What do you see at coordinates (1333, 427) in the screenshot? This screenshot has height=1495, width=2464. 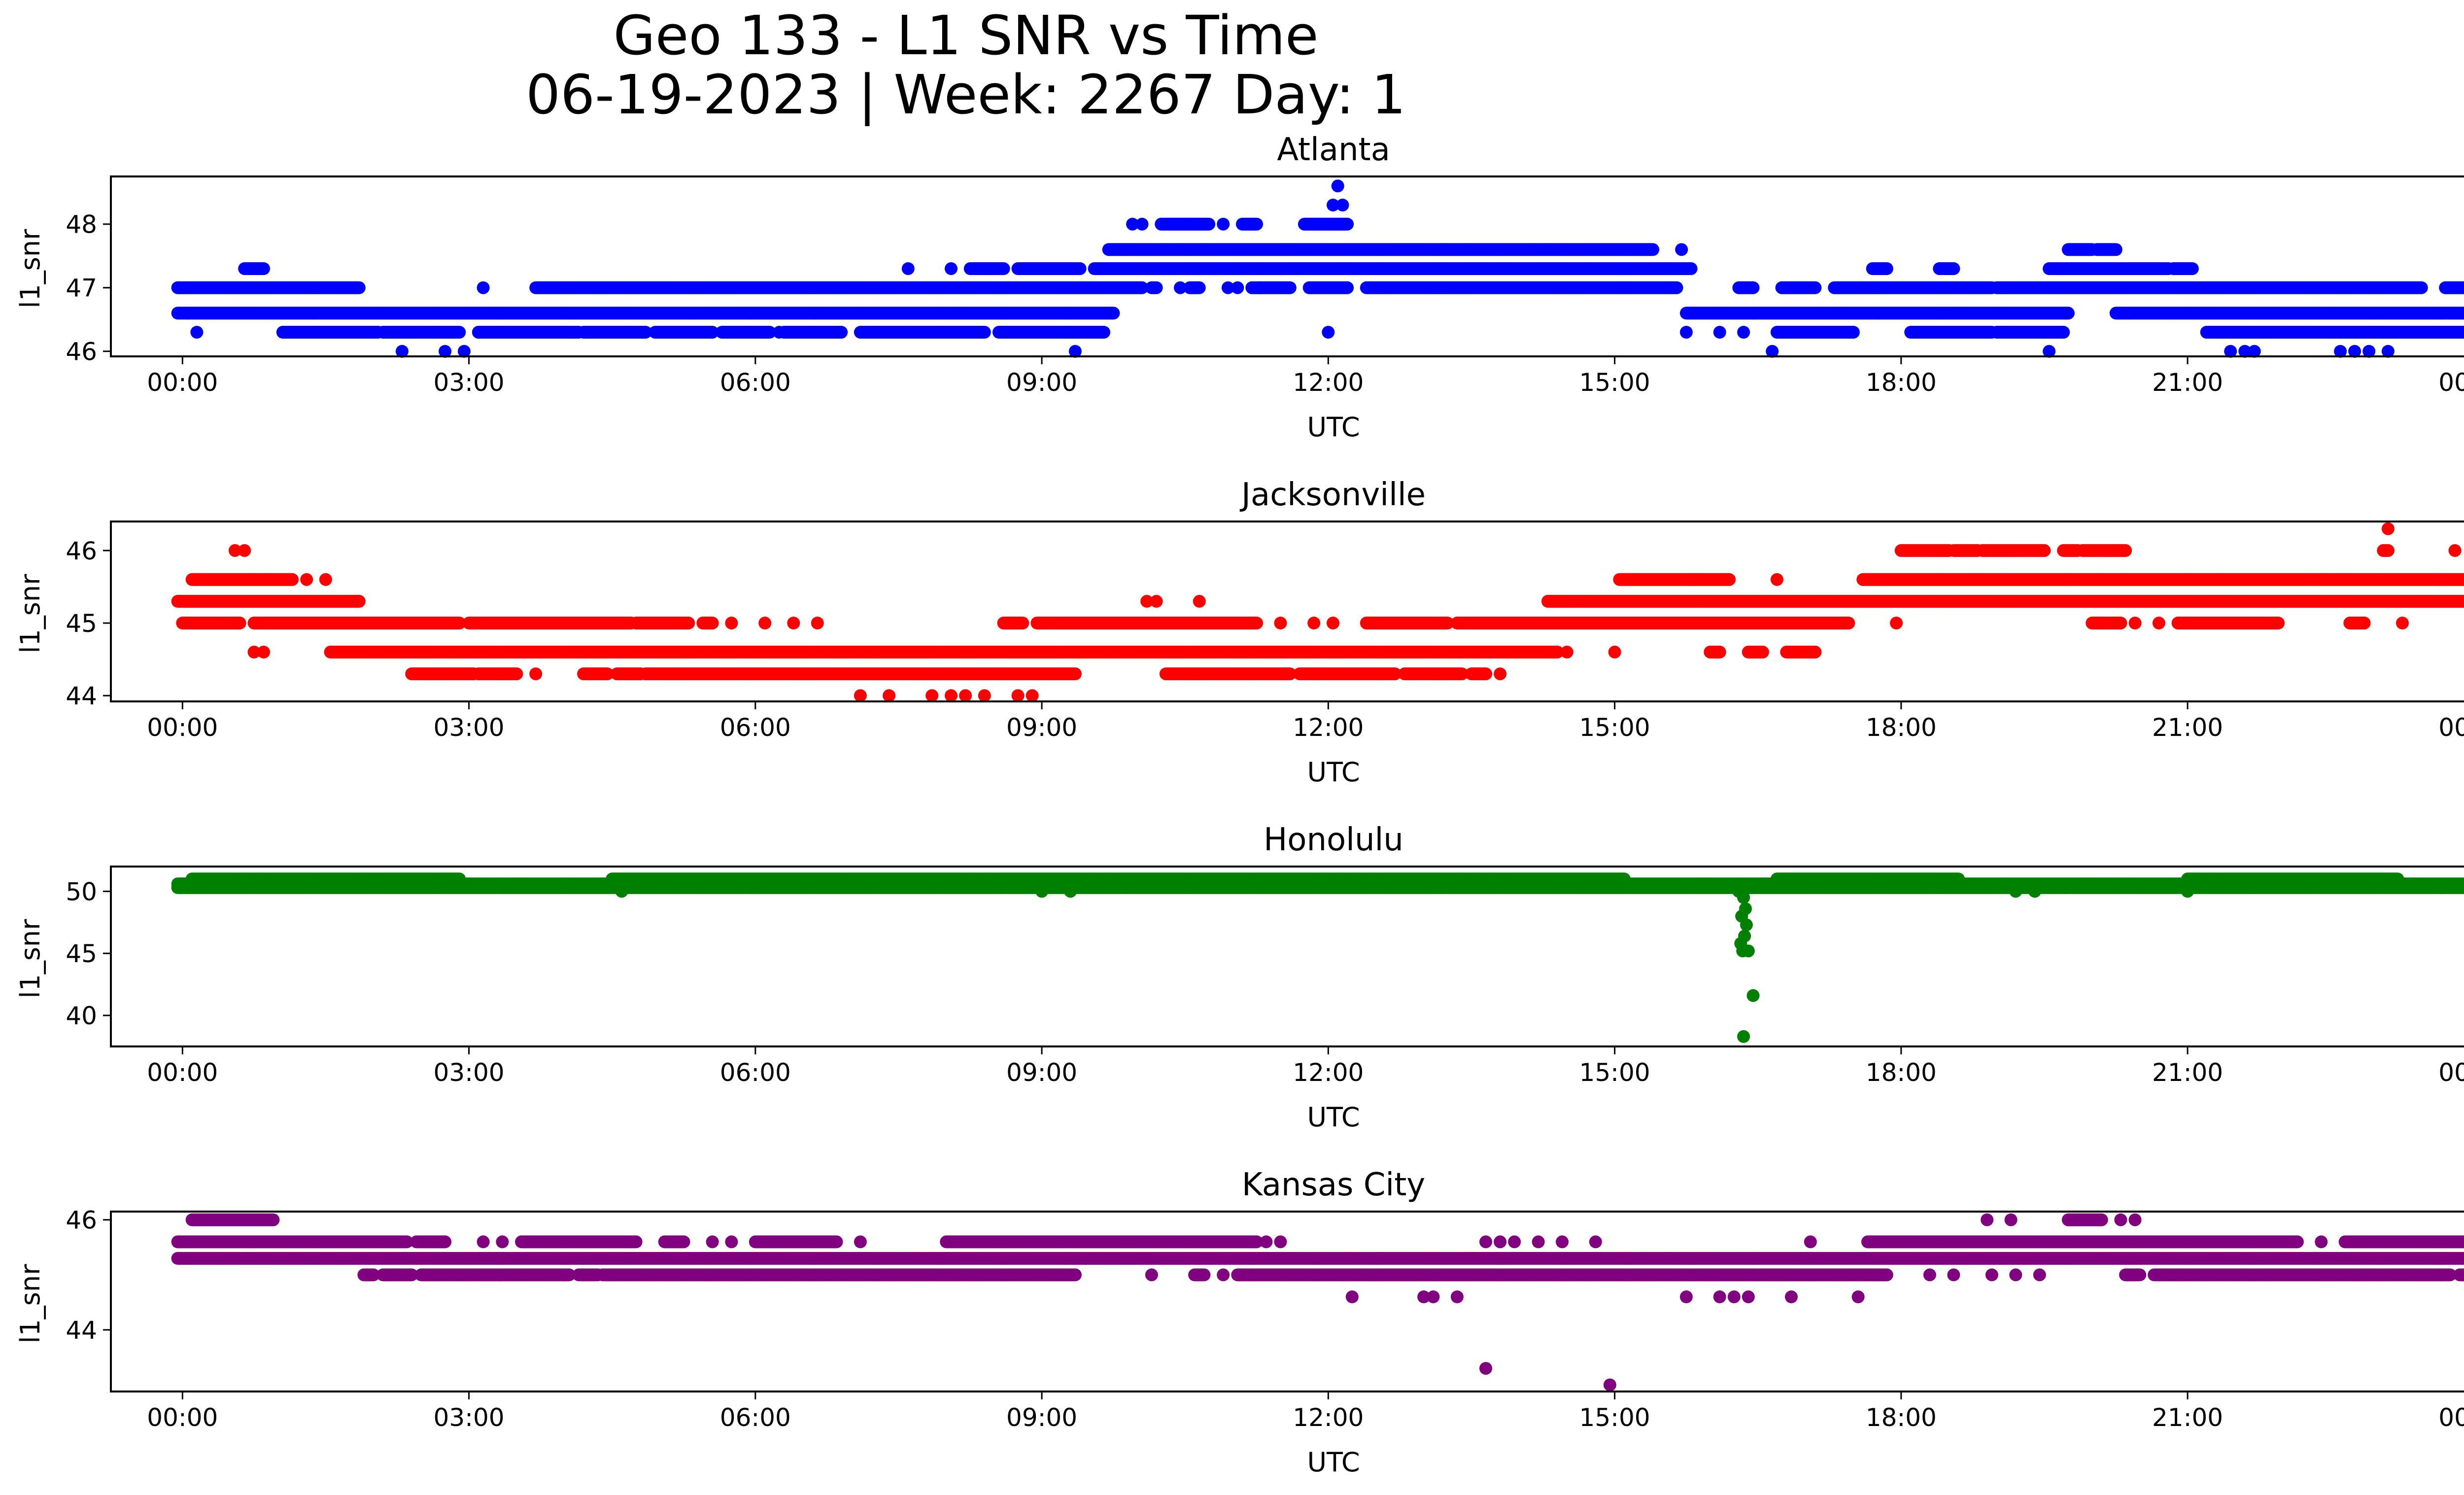 I see `x-axis-label: UTC` at bounding box center [1333, 427].